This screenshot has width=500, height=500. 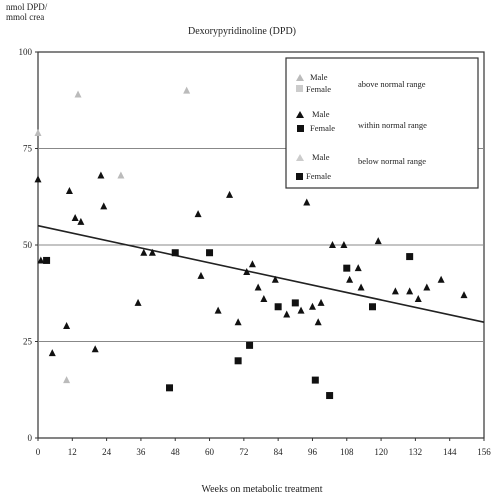 I want to click on legend-within-female: Female, so click(x=322, y=128).